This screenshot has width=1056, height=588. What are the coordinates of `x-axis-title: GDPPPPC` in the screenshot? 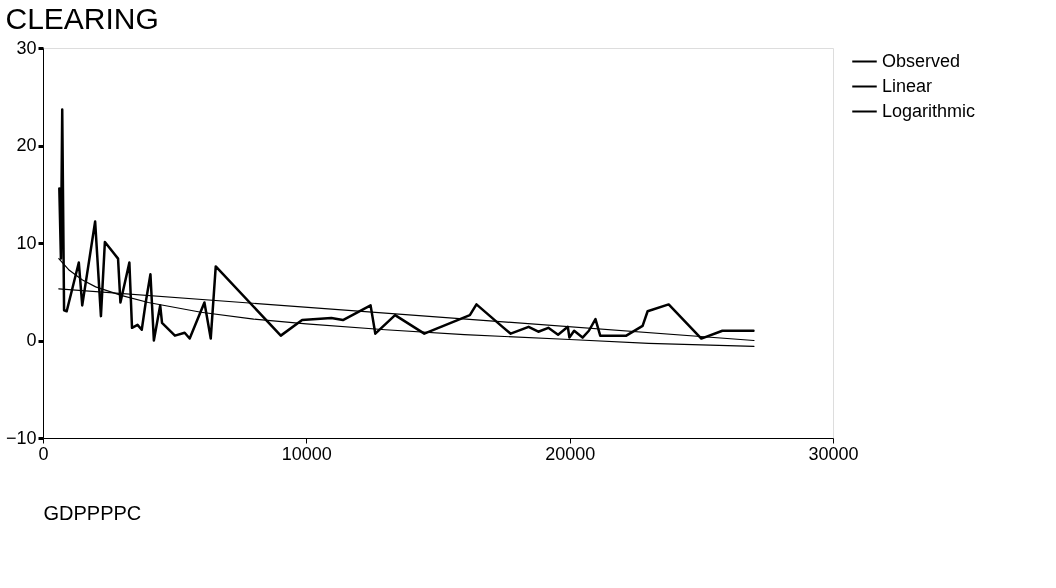 It's located at (92, 512).